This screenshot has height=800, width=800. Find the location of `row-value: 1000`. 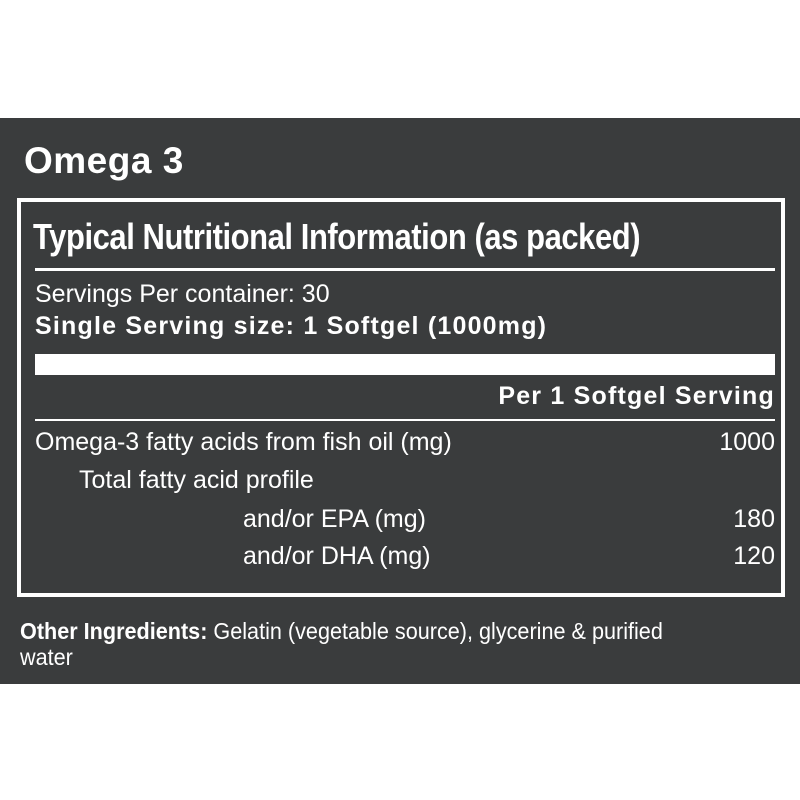

row-value: 1000 is located at coordinates (747, 442).